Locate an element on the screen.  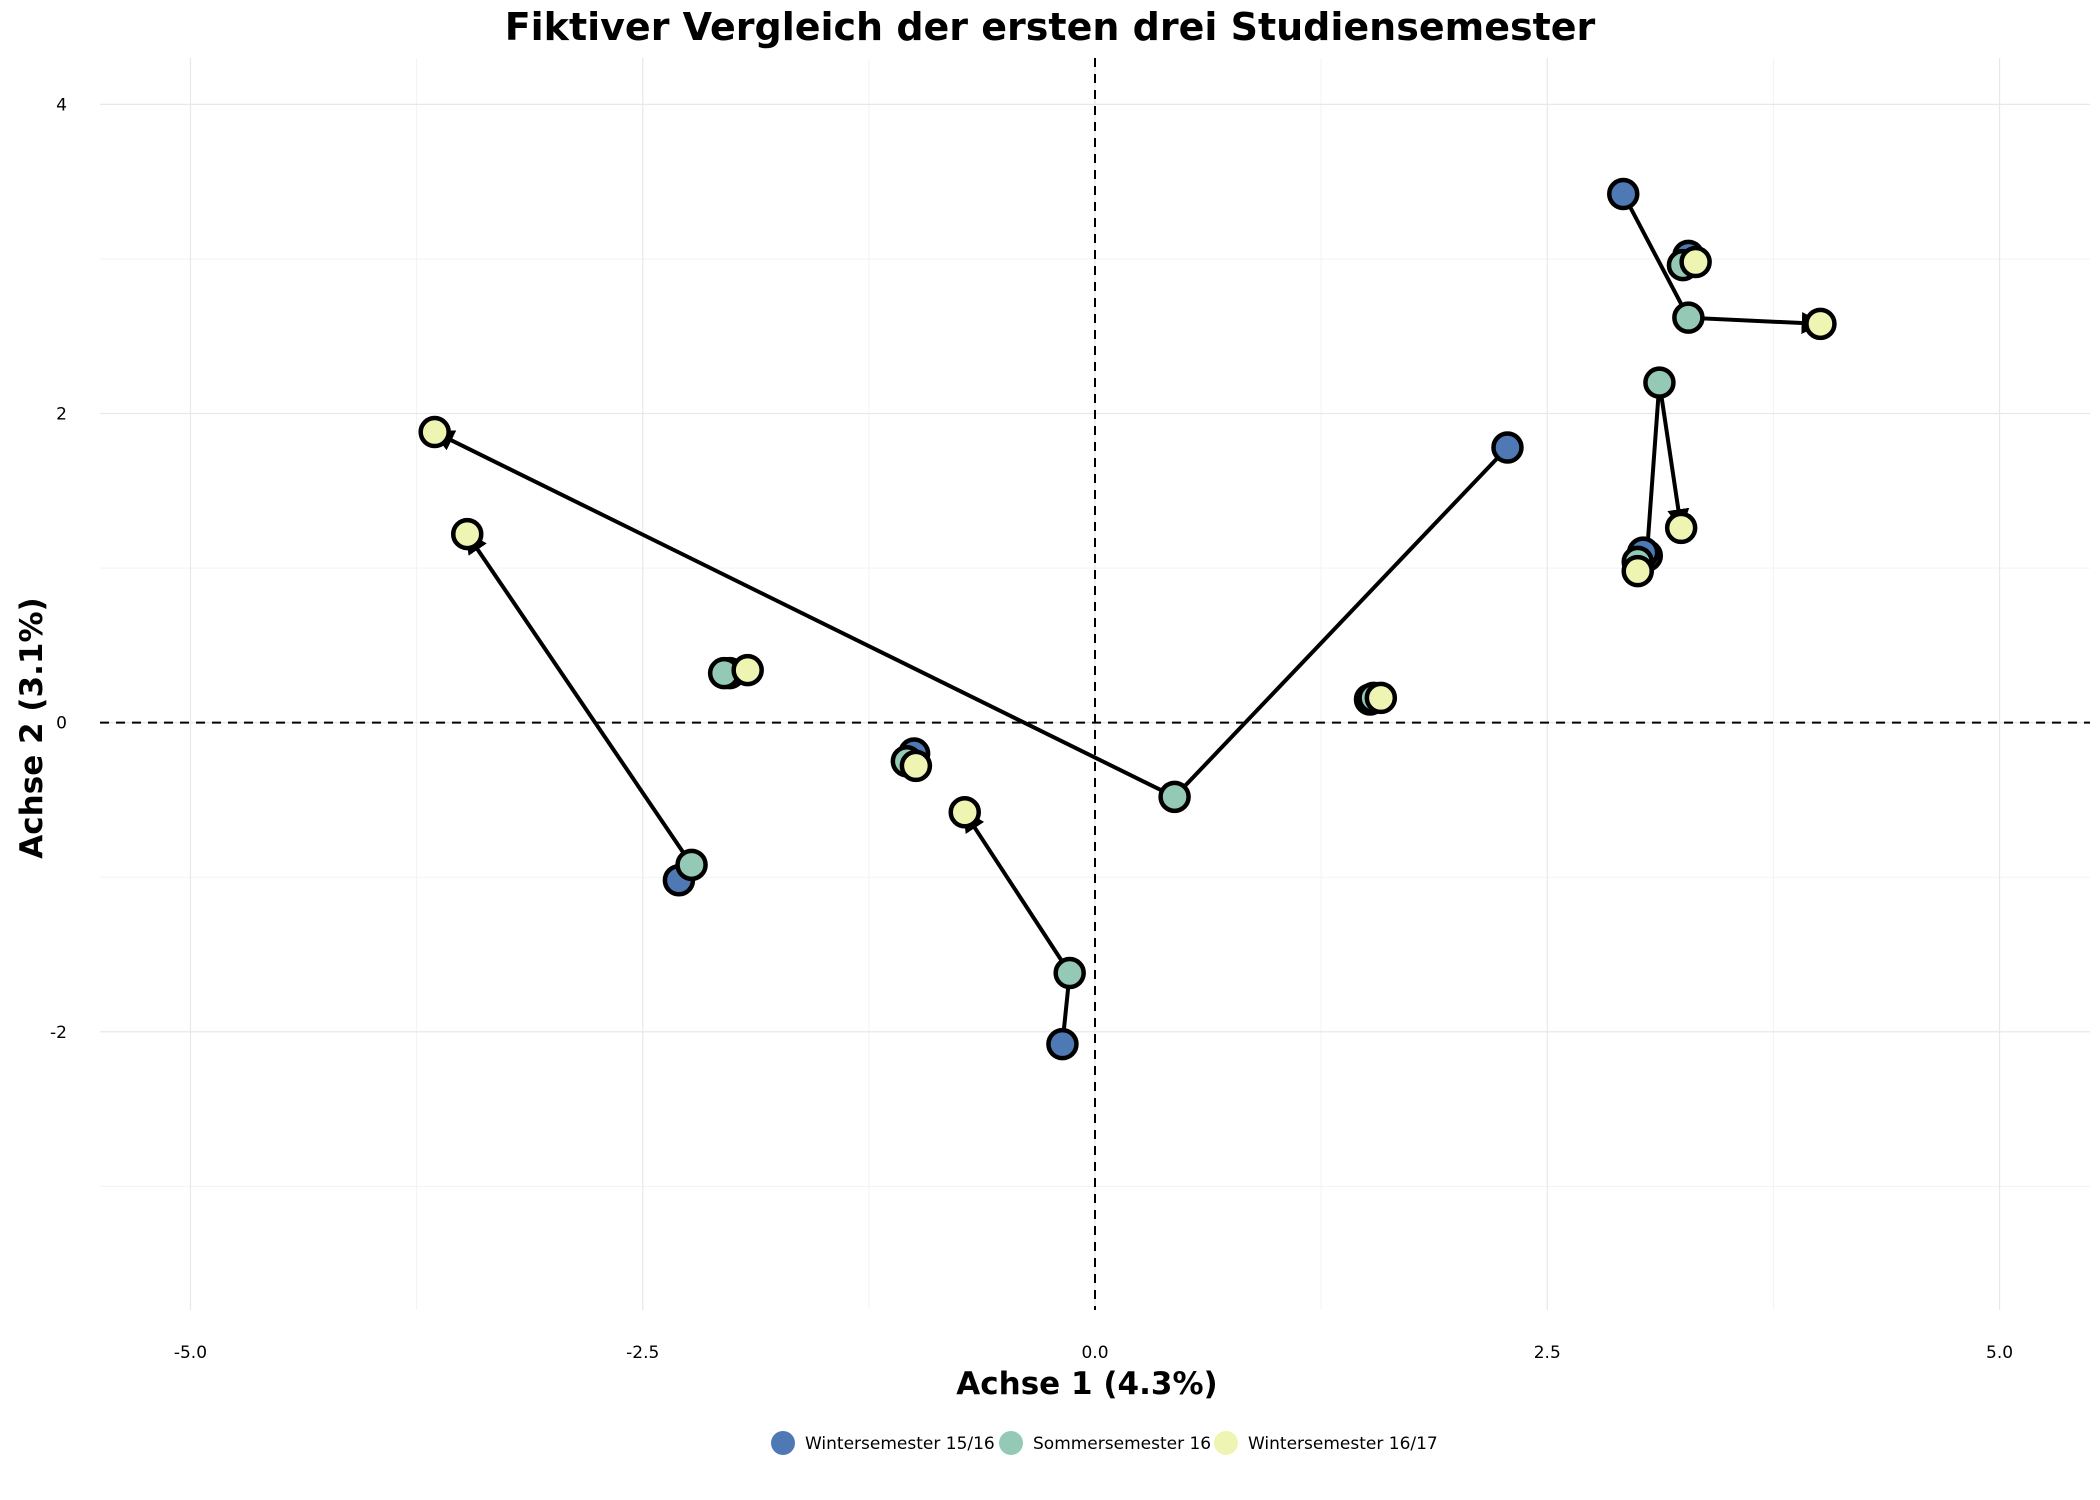
y-tick-label: 0 is located at coordinates (61, 724).